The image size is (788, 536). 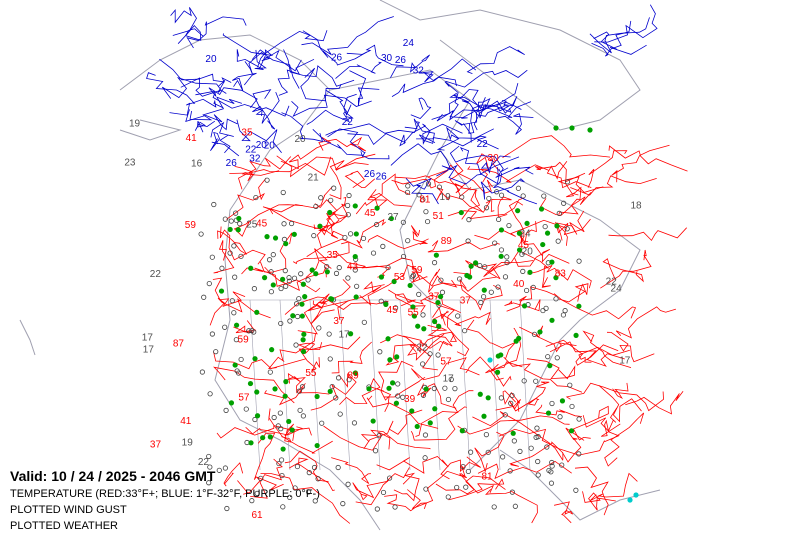 I want to click on weather-dot, so click(x=630, y=500).